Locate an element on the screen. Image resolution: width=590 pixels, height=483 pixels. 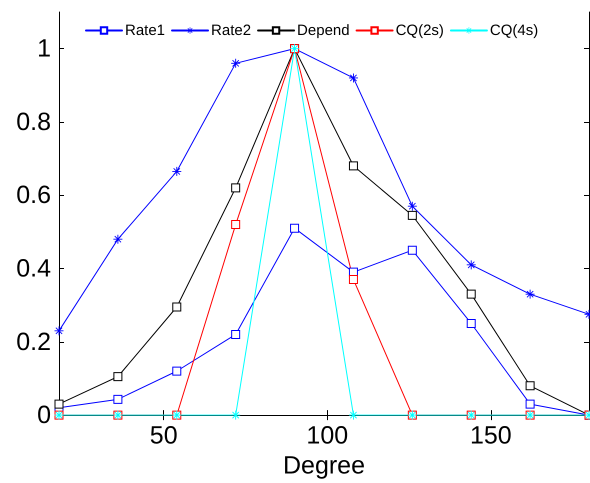
x-tick-label: 100 is located at coordinates (327, 436).